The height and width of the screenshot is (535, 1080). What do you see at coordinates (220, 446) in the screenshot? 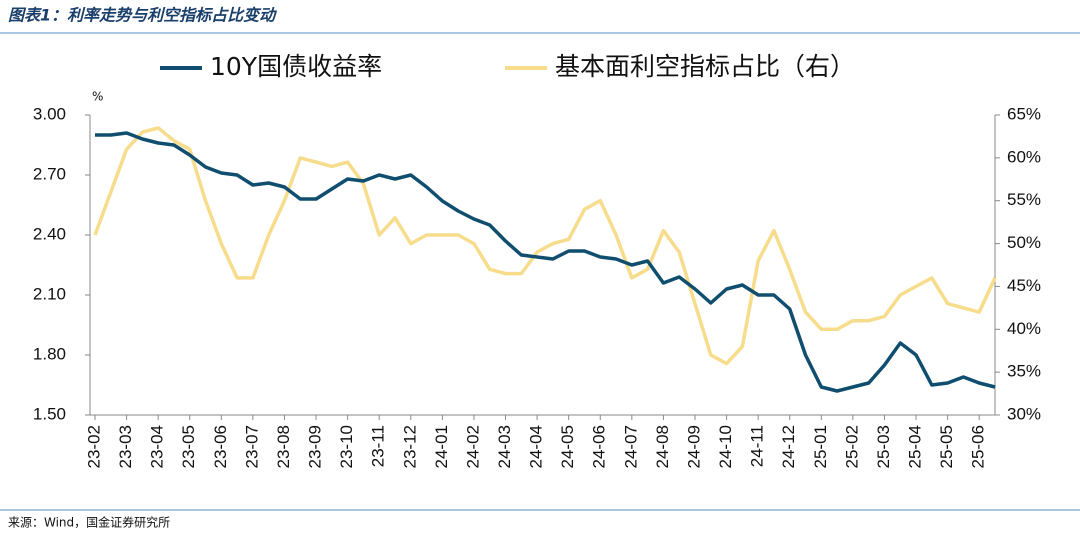
I see `x-tick-label: 23-06` at bounding box center [220, 446].